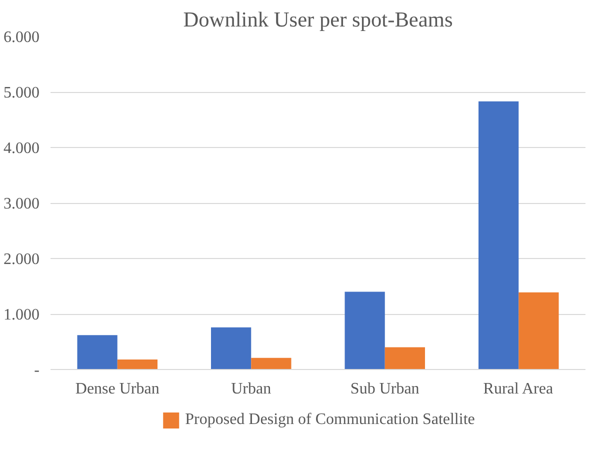  What do you see at coordinates (117, 389) in the screenshot?
I see `x-tick-label: Dense Urban` at bounding box center [117, 389].